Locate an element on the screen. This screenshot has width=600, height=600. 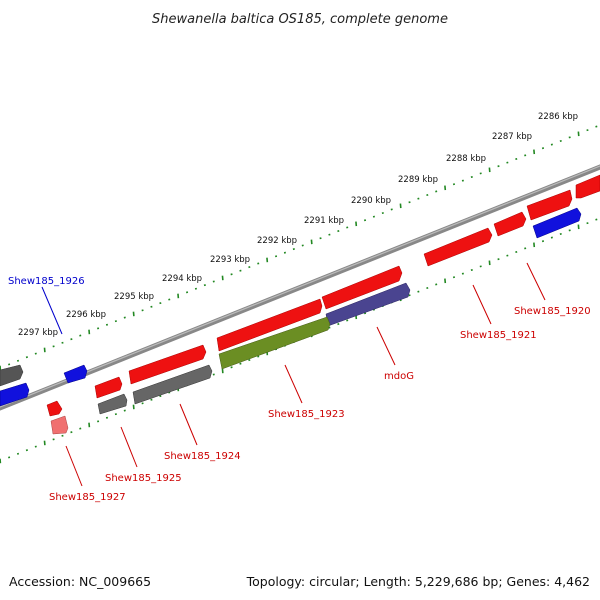
accession-text: Accession: NC_009665 is located at coordinates (80, 581).